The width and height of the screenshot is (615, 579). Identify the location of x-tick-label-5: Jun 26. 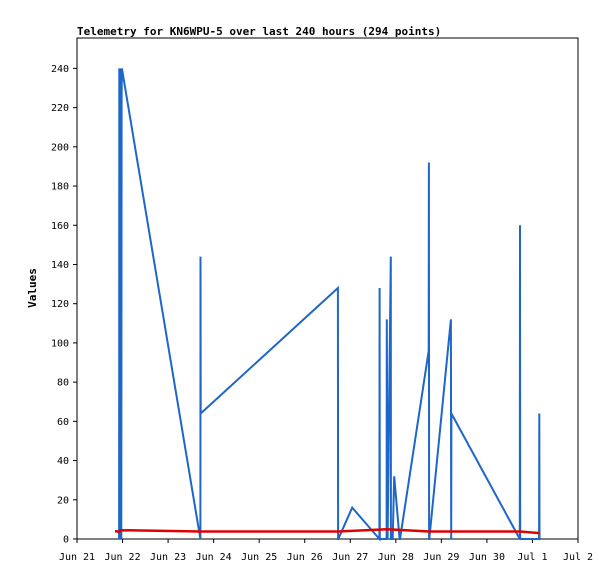
(305, 557).